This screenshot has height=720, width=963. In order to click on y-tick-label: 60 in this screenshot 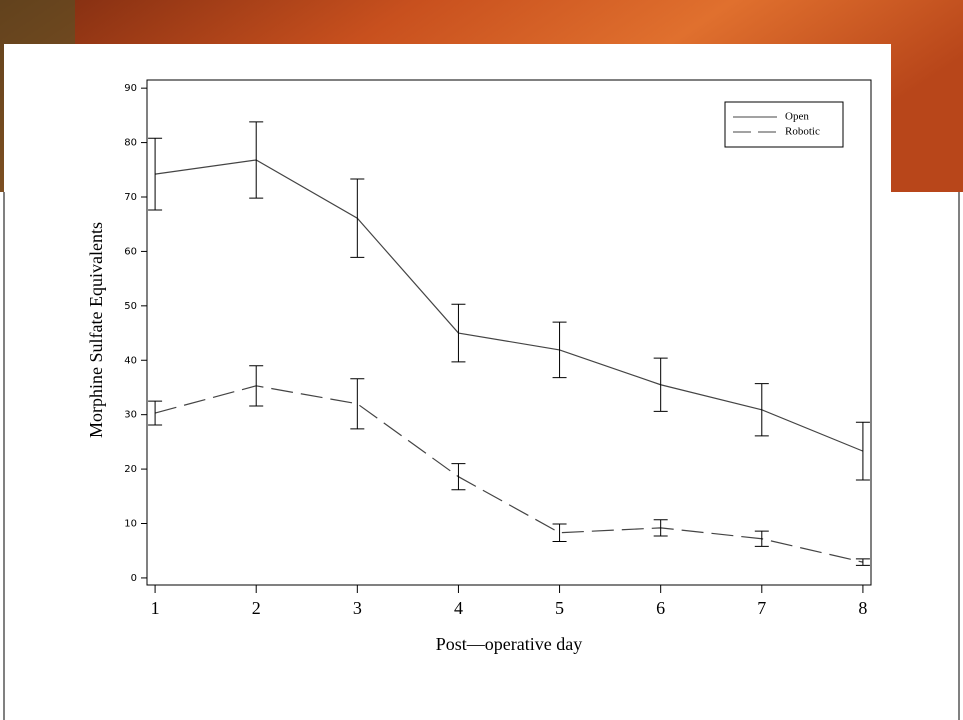, I will do `click(130, 251)`.